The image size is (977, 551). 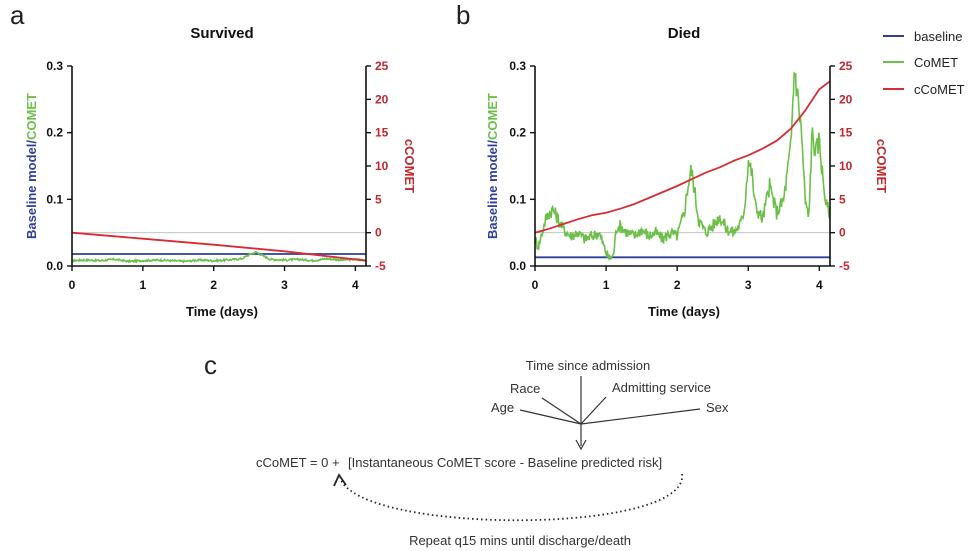 I want to click on panel-a-left-tick-label: 0.3, so click(x=54, y=66).